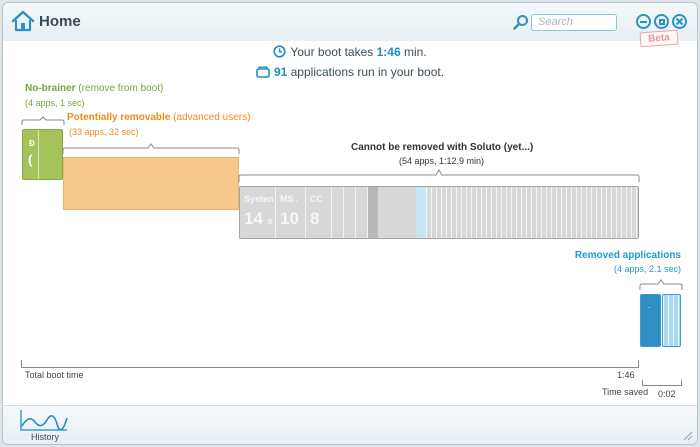  What do you see at coordinates (350, 424) in the screenshot?
I see `footer-bar: History` at bounding box center [350, 424].